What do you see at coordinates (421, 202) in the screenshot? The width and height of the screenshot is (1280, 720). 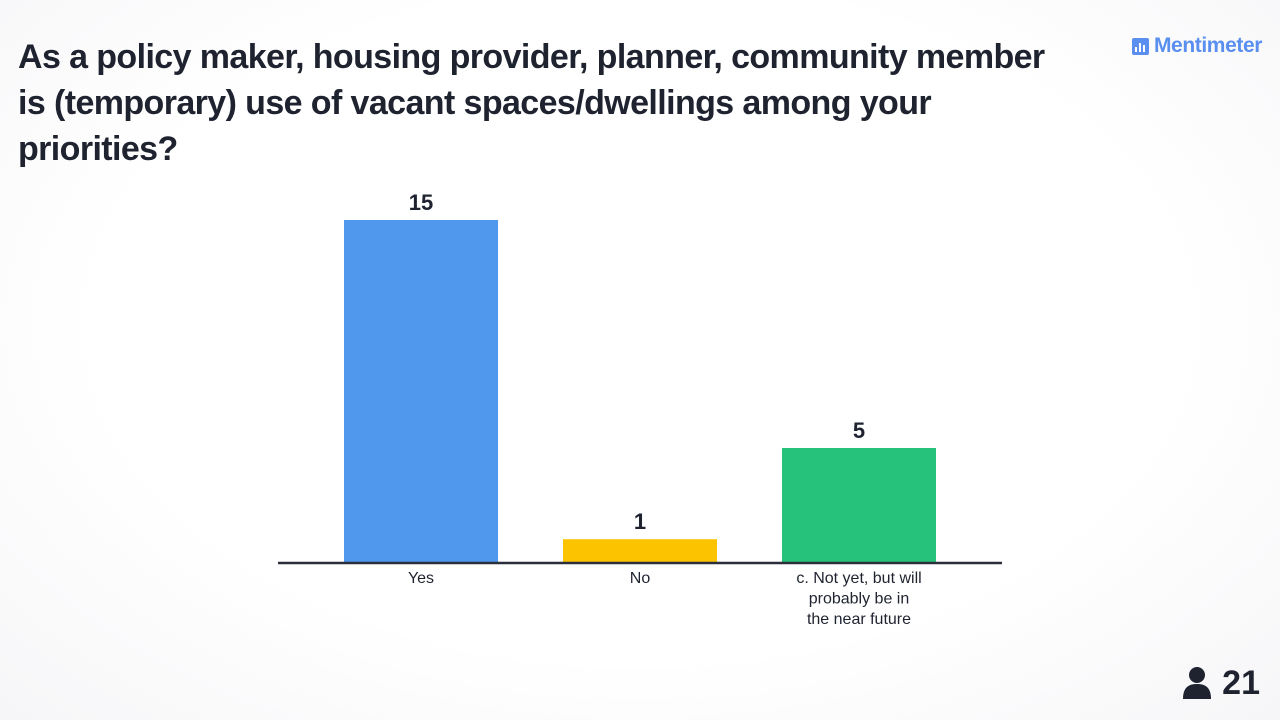 I see `bar-value-label-0: 15` at bounding box center [421, 202].